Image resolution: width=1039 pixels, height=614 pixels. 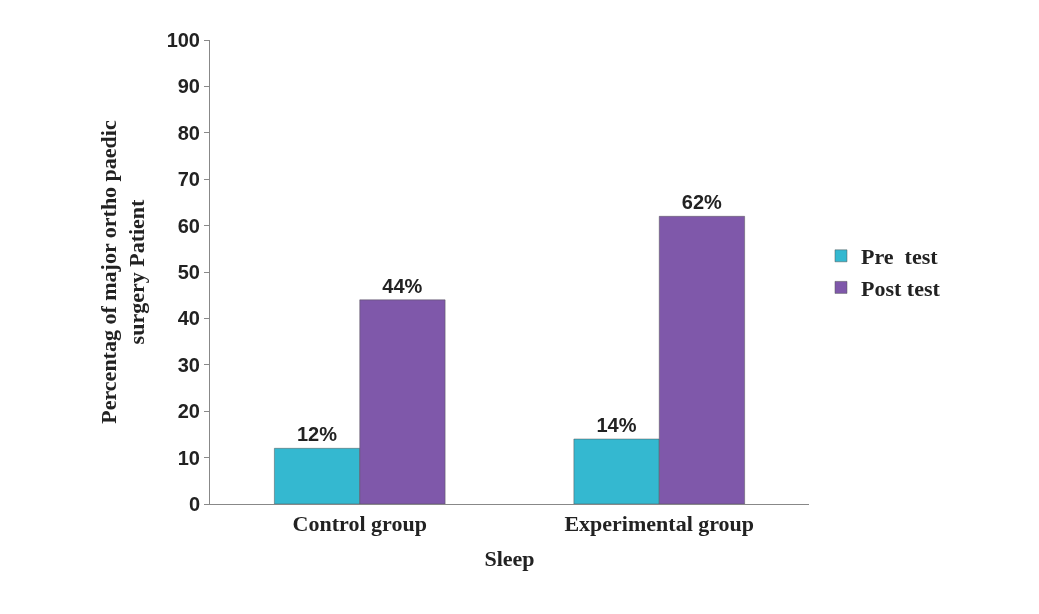 I want to click on y-tick-label: 60, so click(x=188, y=225).